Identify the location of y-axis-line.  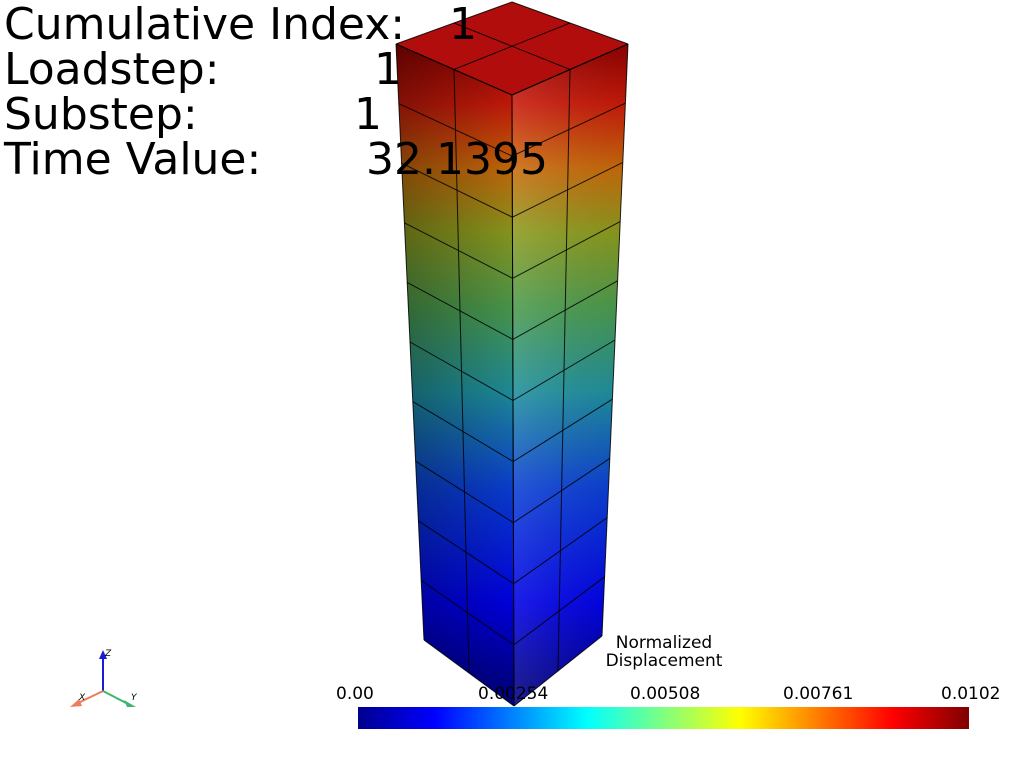
(115, 697).